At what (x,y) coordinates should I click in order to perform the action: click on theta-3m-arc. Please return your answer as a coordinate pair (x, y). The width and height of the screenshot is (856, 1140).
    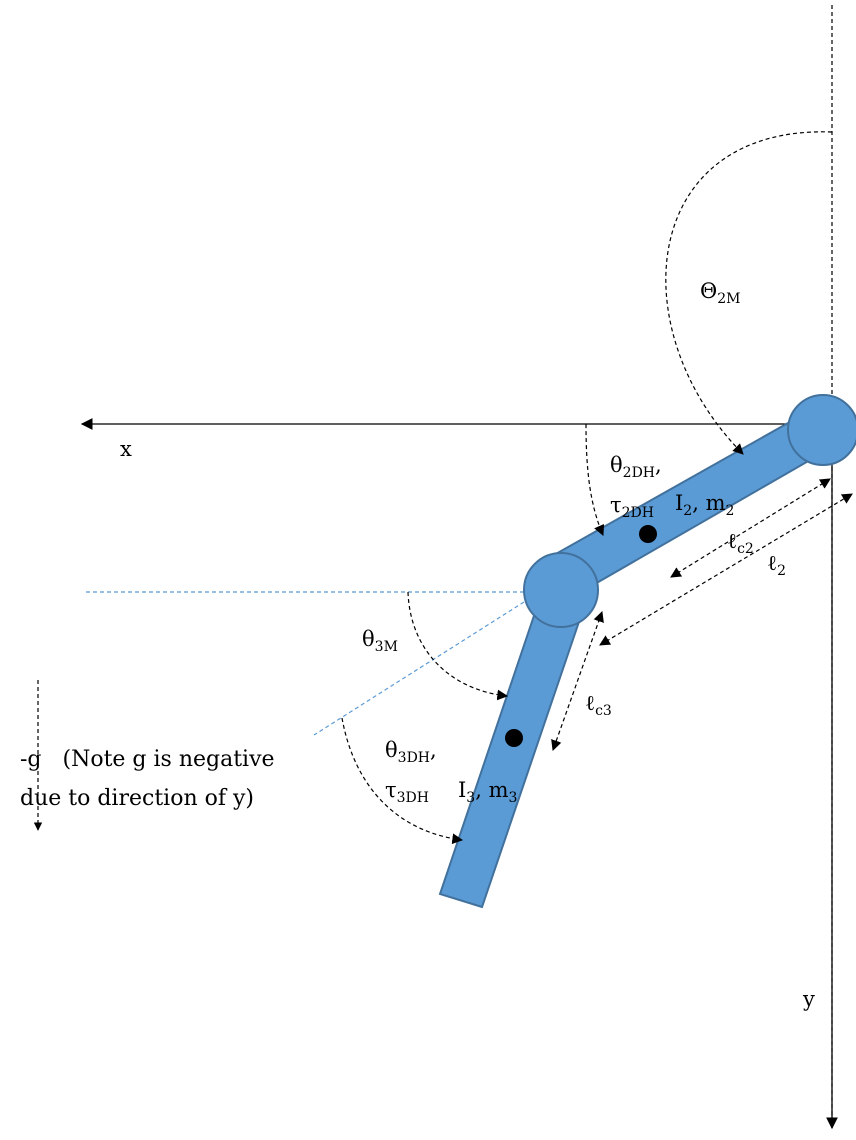
    Looking at the image, I should click on (458, 646).